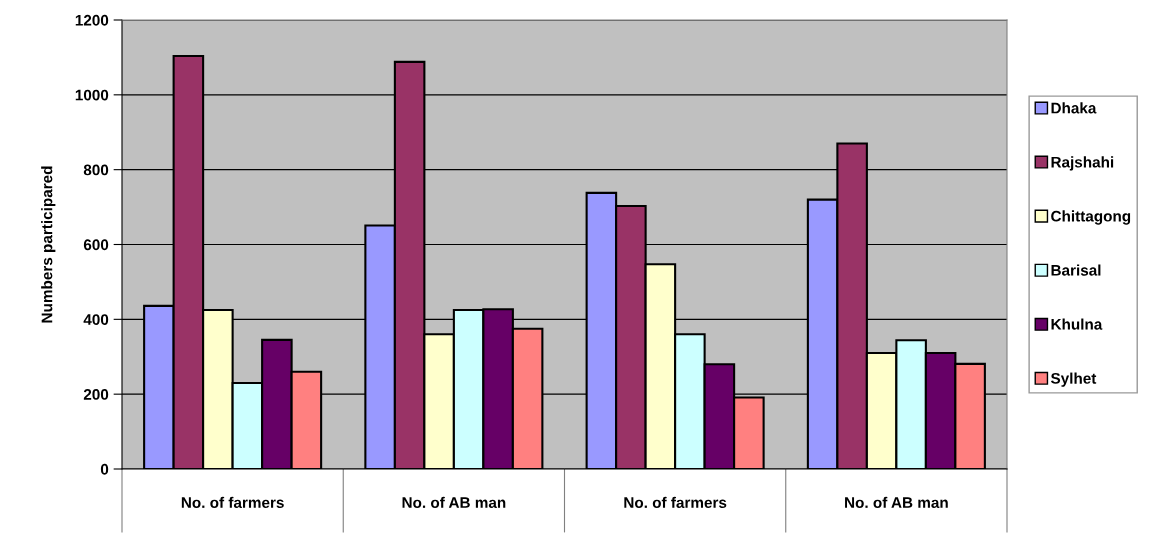 This screenshot has width=1151, height=533. Describe the element at coordinates (104, 469) in the screenshot. I see `y-tick-label: 0` at that location.